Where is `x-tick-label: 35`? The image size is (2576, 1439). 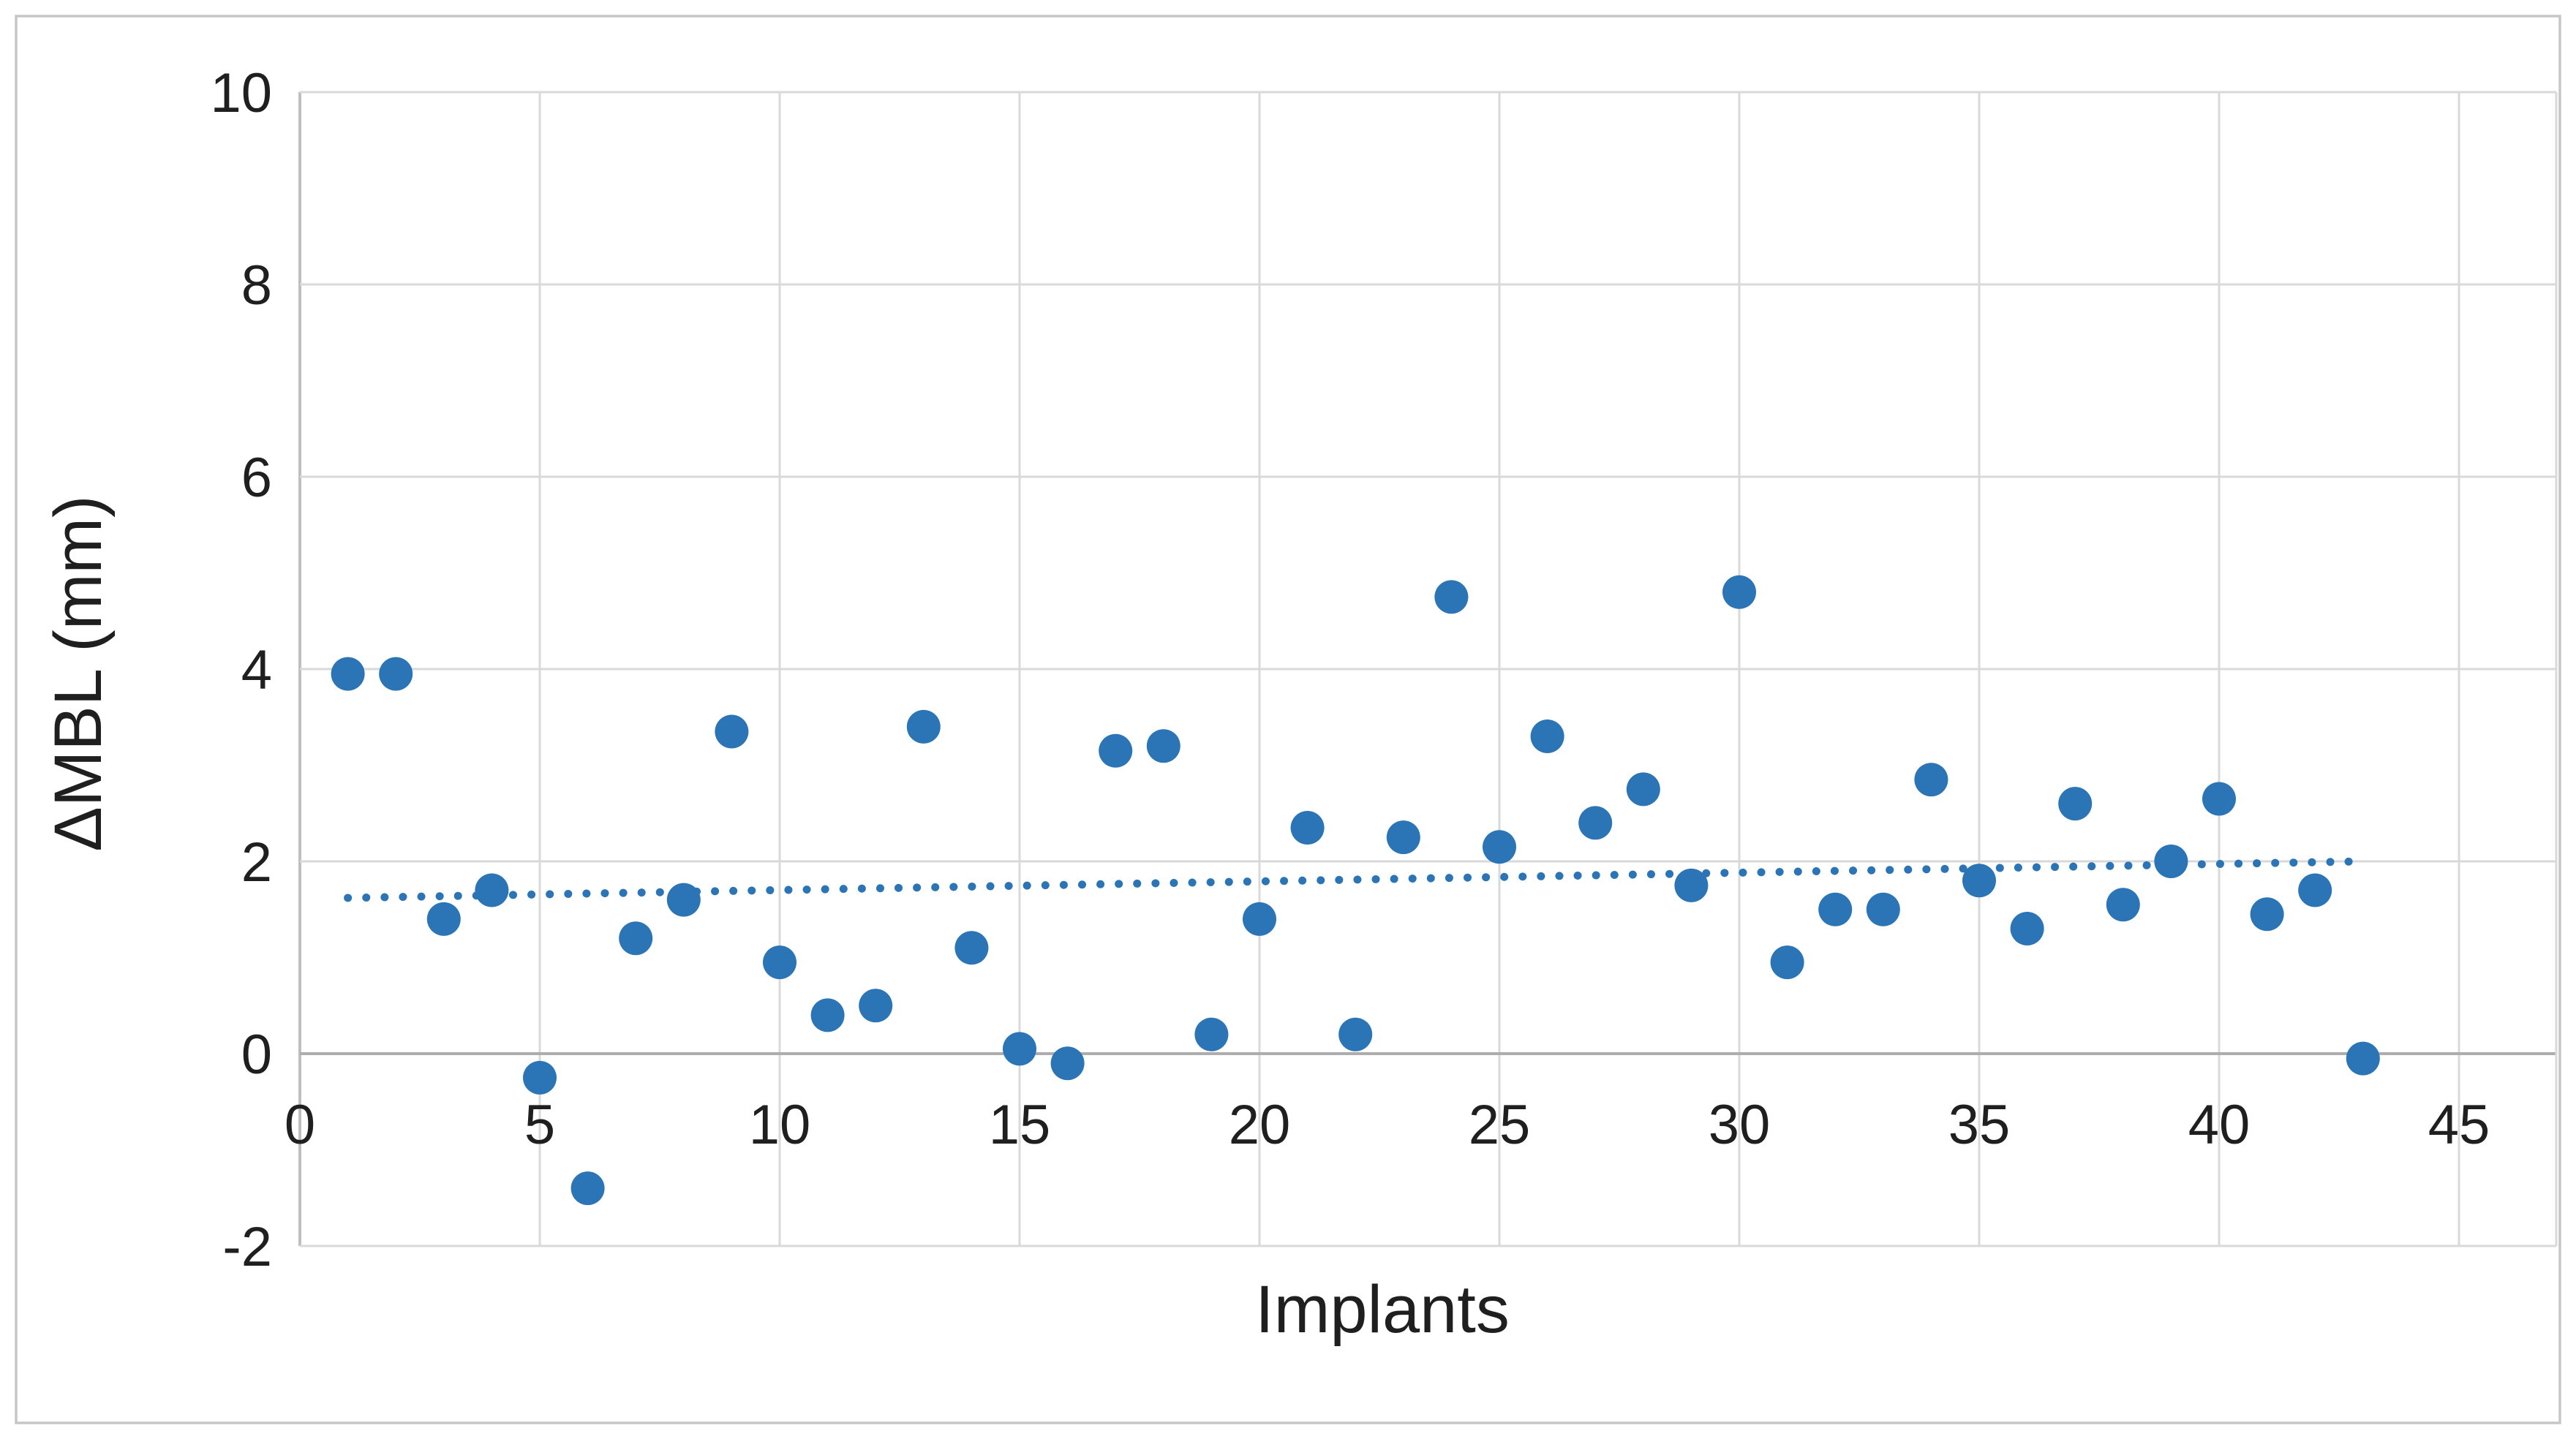 x-tick-label: 35 is located at coordinates (1979, 1125).